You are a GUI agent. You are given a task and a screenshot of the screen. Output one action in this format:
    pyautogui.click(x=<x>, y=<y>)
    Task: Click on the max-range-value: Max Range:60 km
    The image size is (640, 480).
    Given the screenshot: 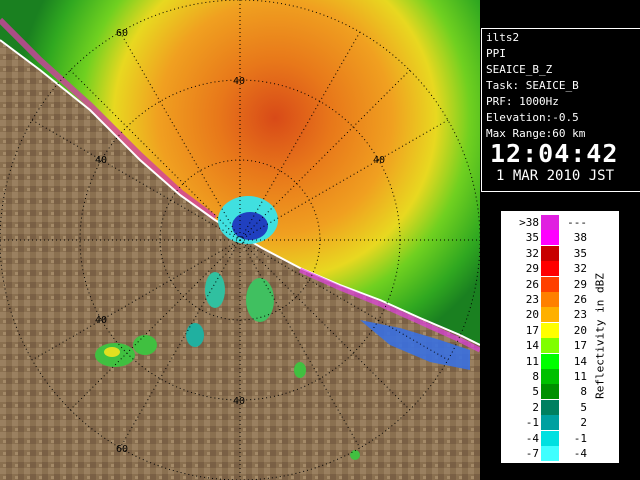 What is the action you would take?
    pyautogui.click(x=536, y=133)
    